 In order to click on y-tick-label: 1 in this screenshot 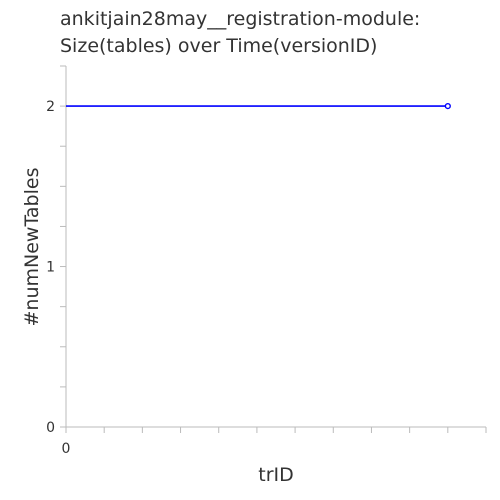, I will do `click(50, 268)`.